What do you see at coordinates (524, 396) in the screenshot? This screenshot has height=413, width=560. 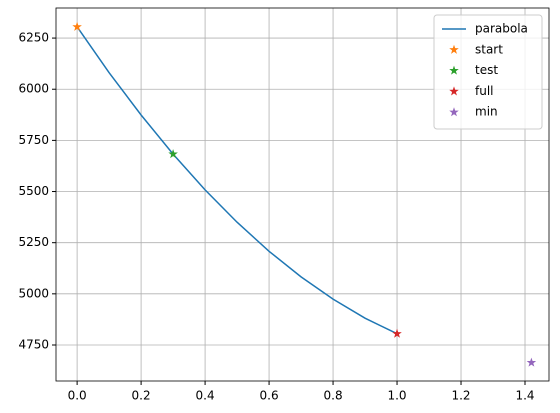 I see `x-tick-label: 1.4` at bounding box center [524, 396].